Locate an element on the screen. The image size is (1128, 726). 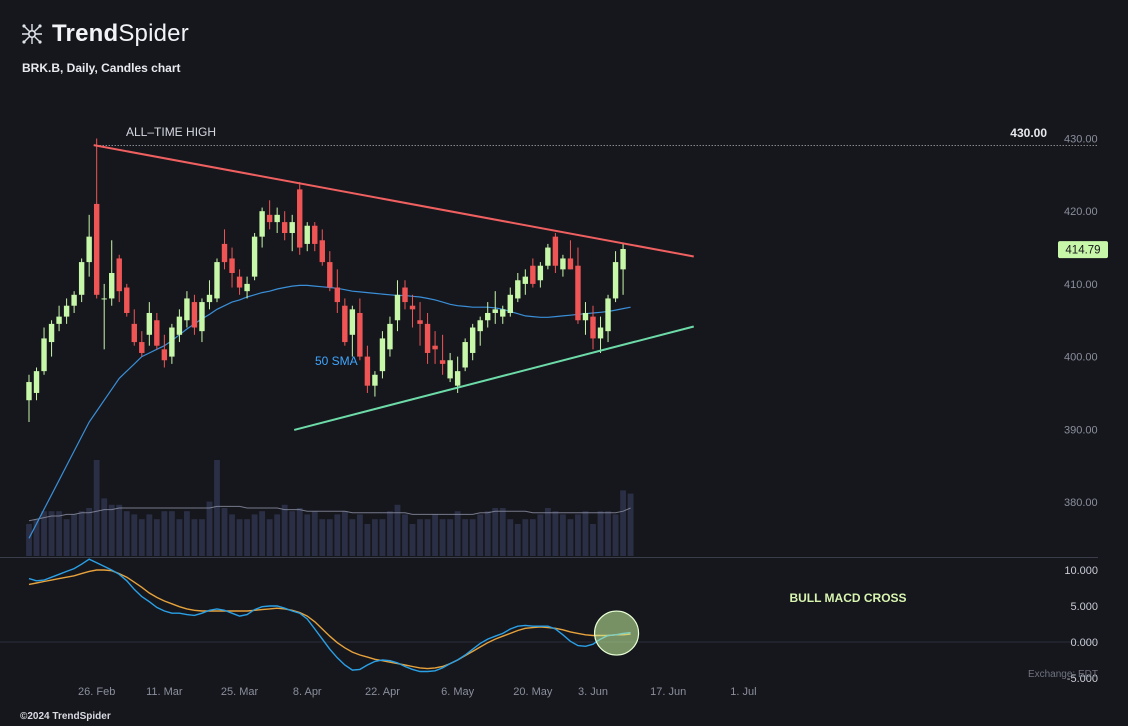
date-tick-label: 3. Jun is located at coordinates (593, 692).